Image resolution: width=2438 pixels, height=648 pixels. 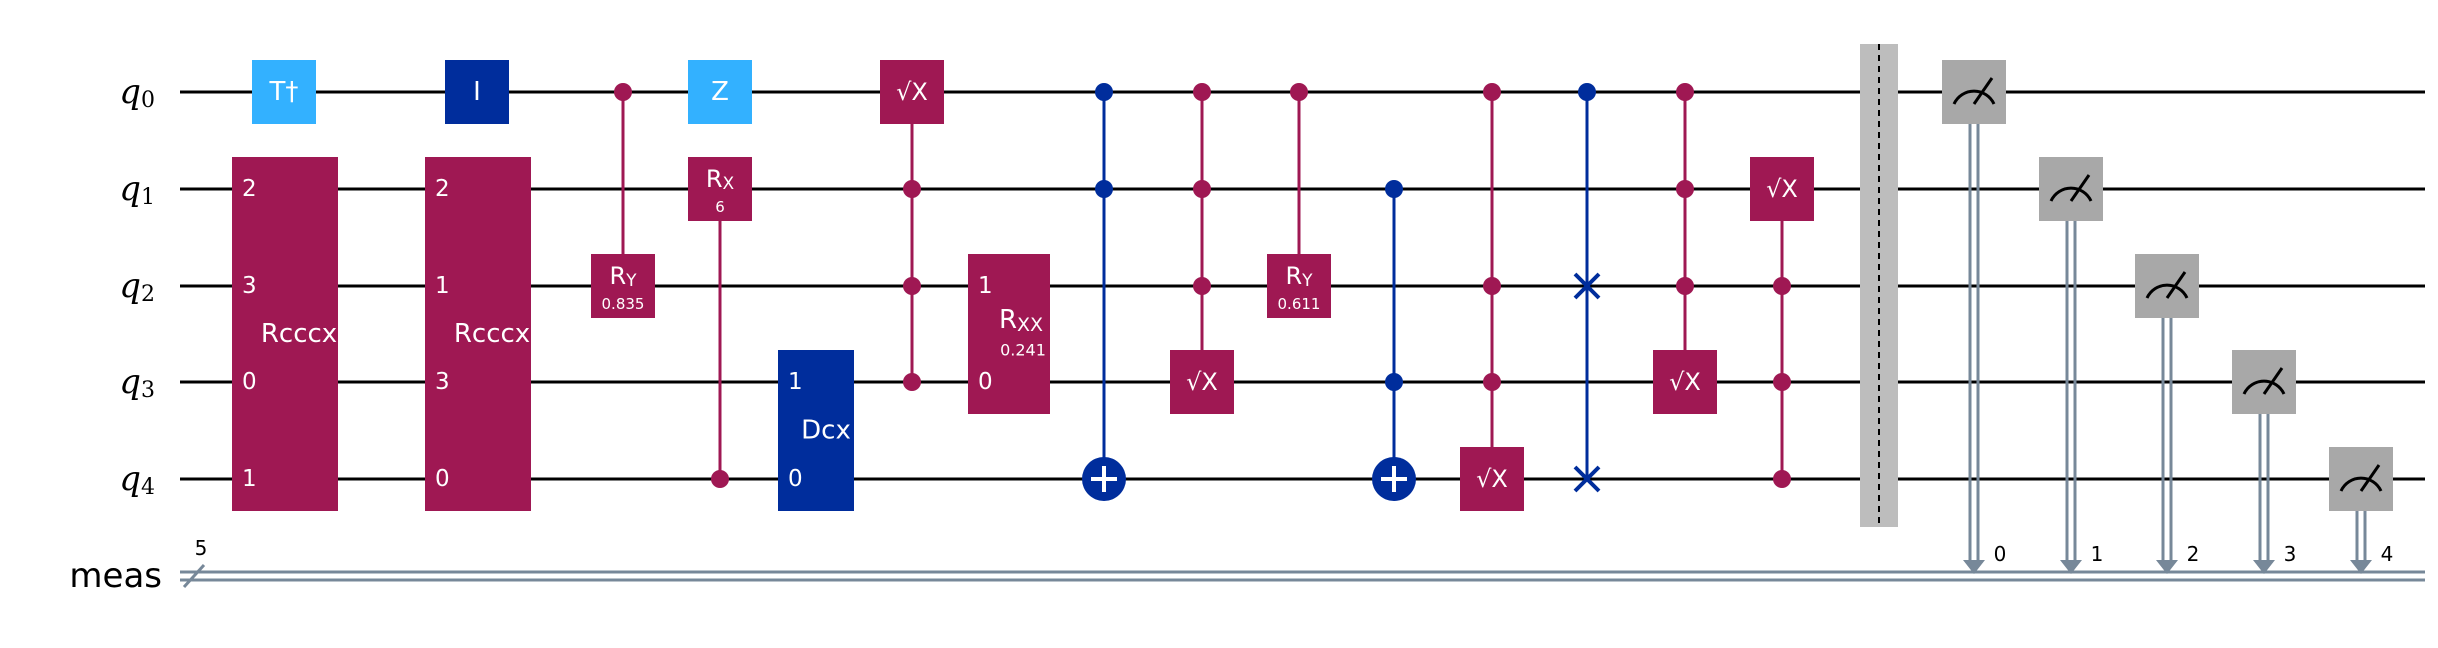 What do you see at coordinates (1974, 317) in the screenshot?
I see `measure-q0: 0` at bounding box center [1974, 317].